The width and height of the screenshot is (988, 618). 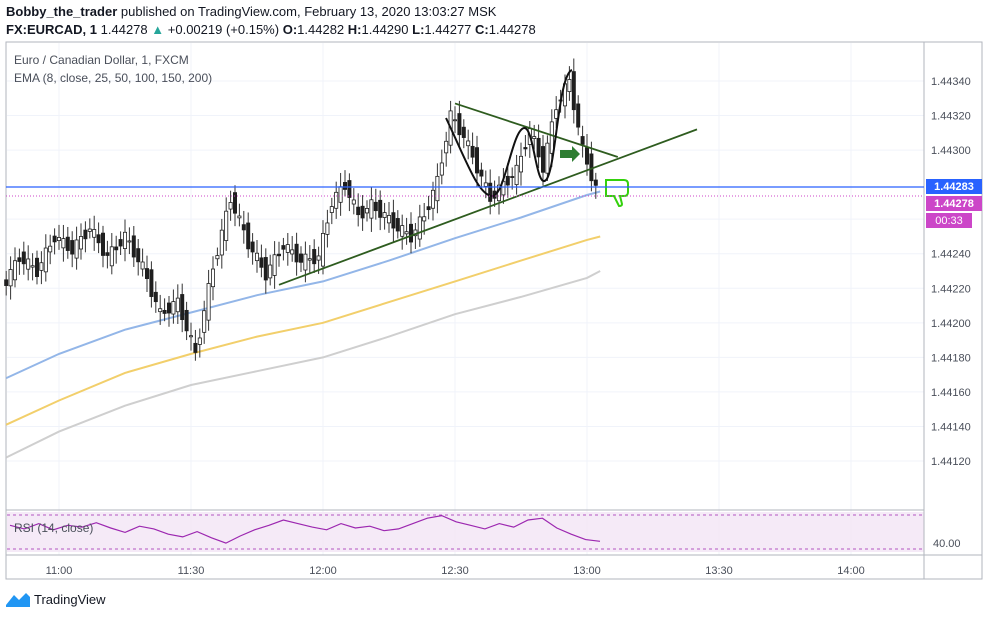 I want to click on rsi-line, so click(x=305, y=529).